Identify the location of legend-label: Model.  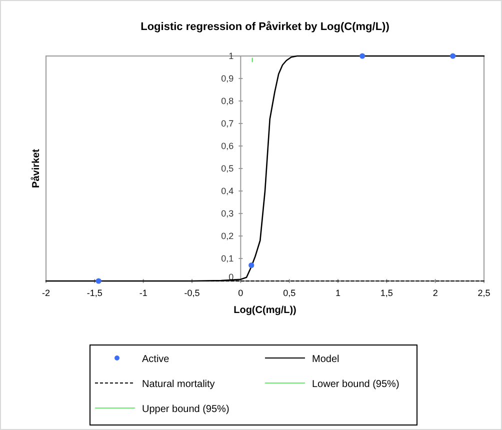
(326, 359).